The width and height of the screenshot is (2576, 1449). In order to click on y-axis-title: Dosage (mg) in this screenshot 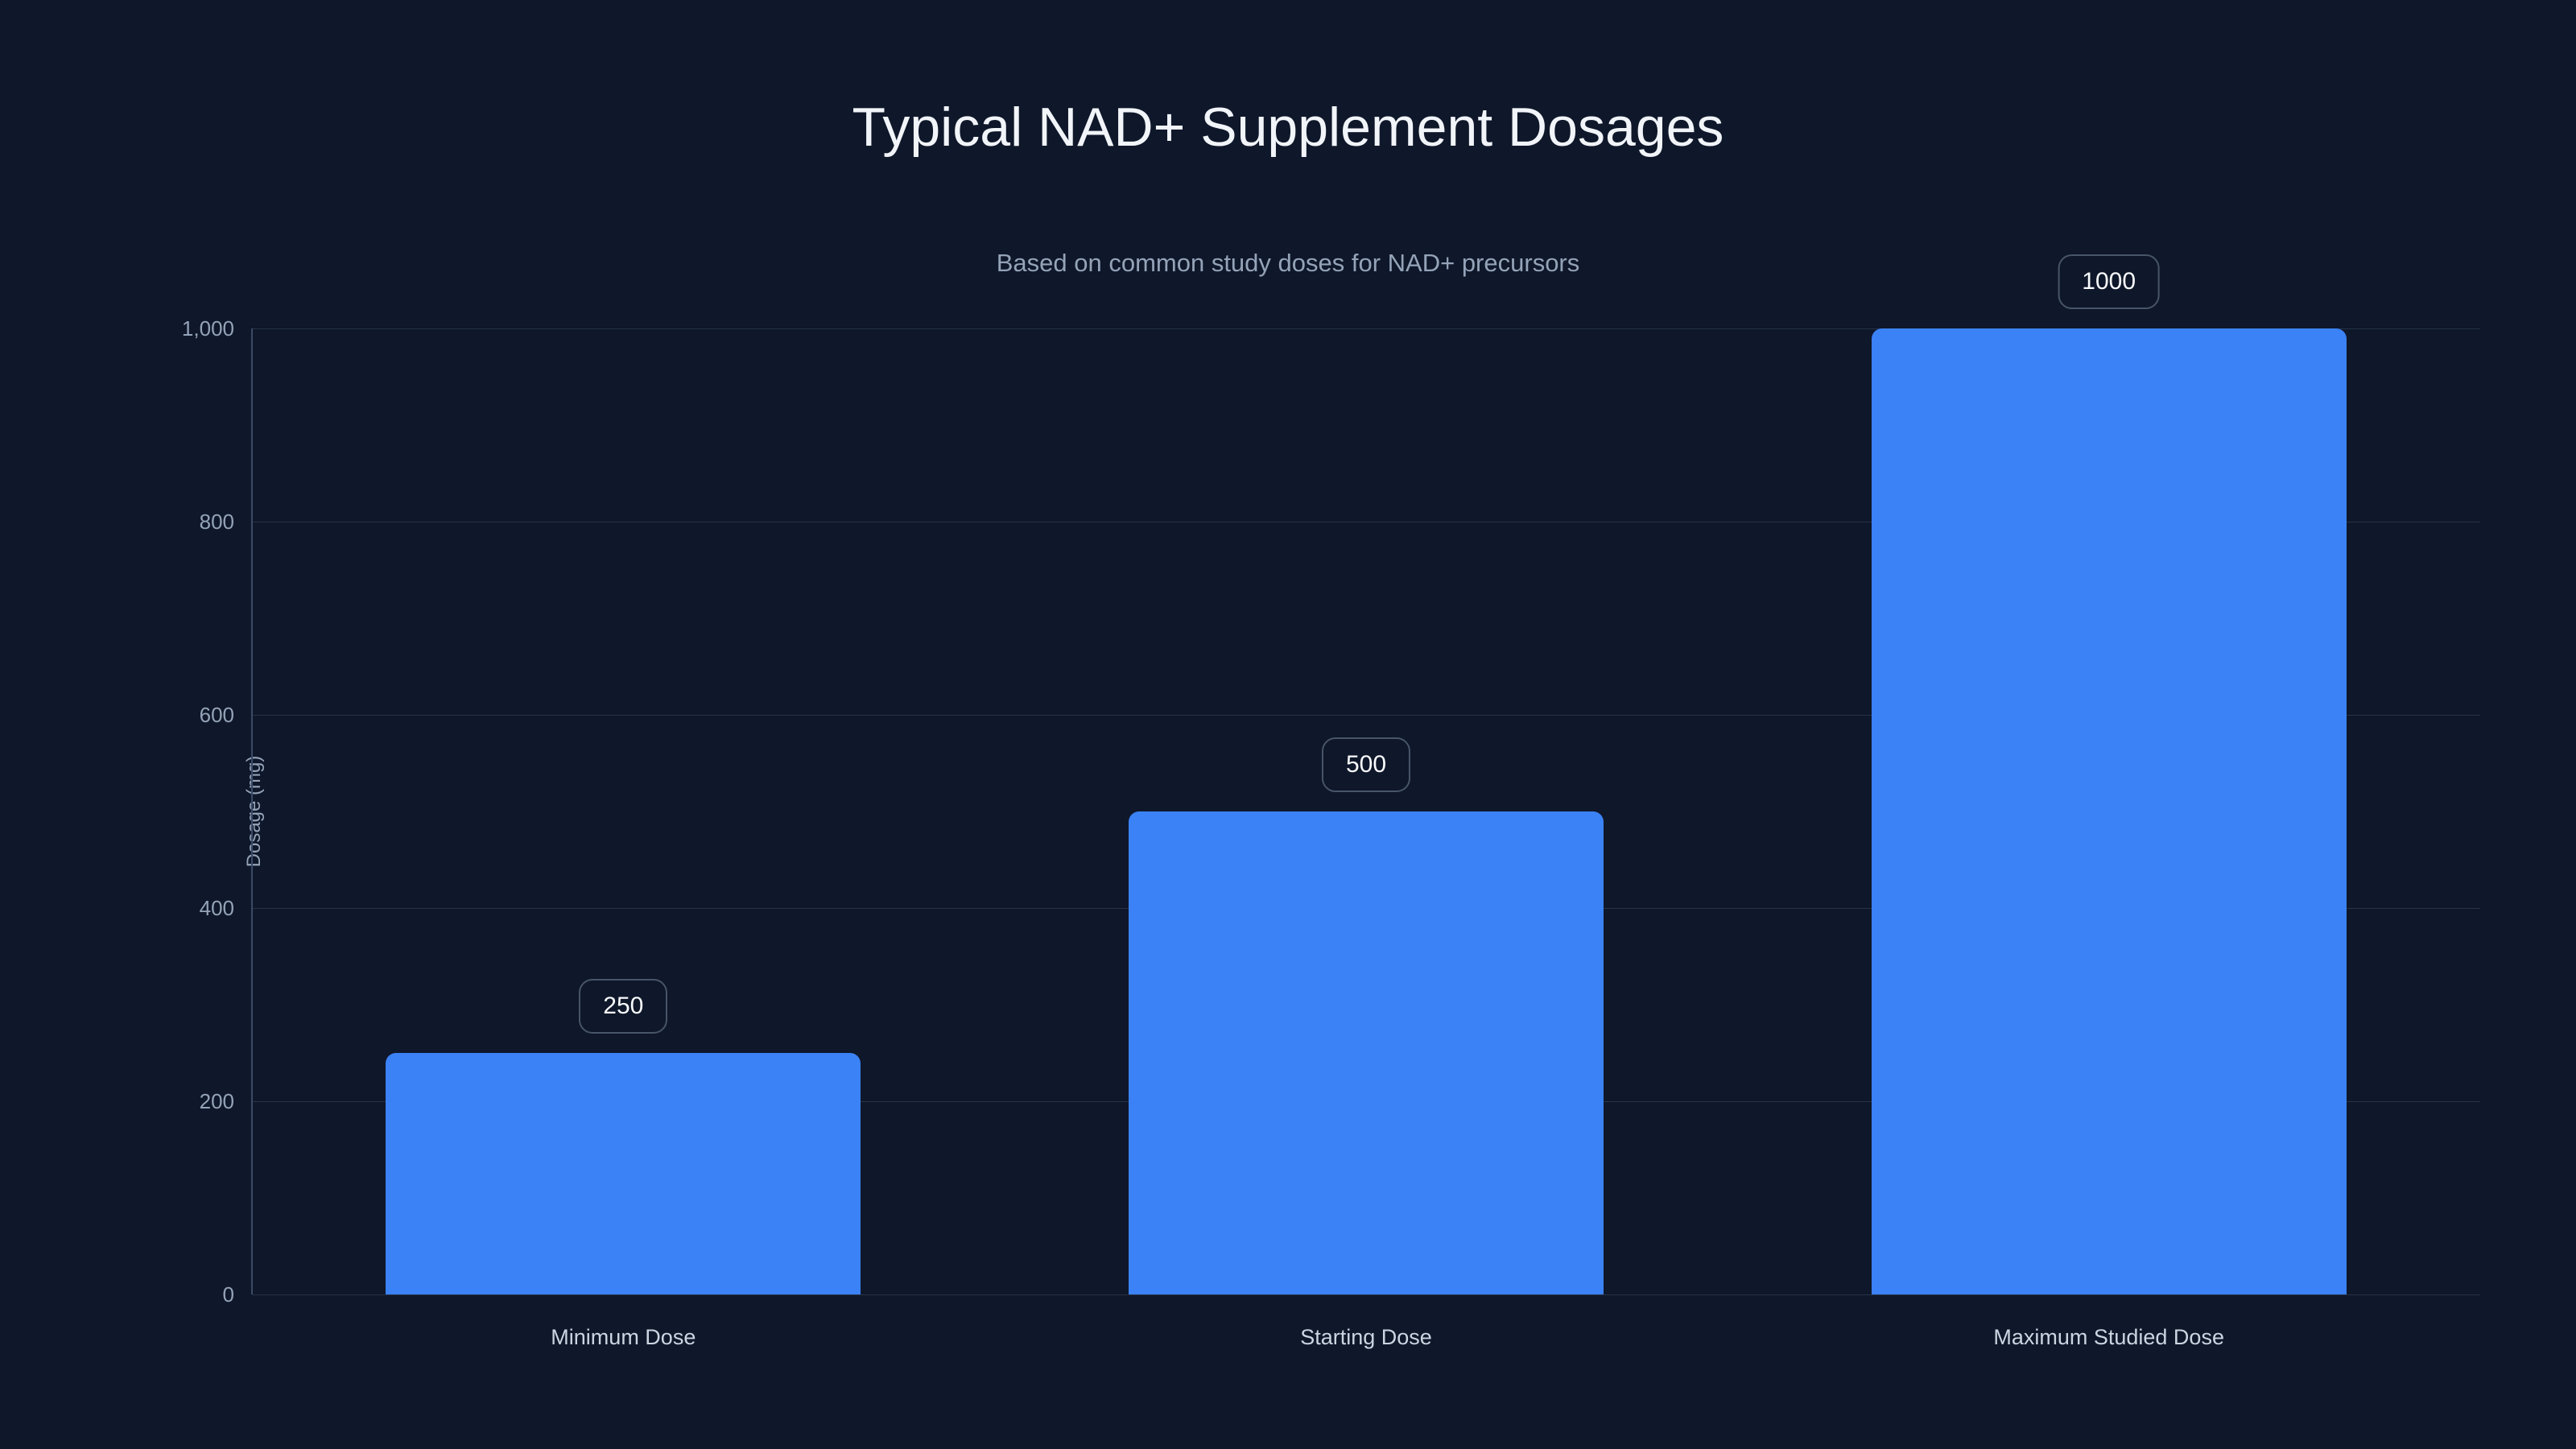, I will do `click(254, 811)`.